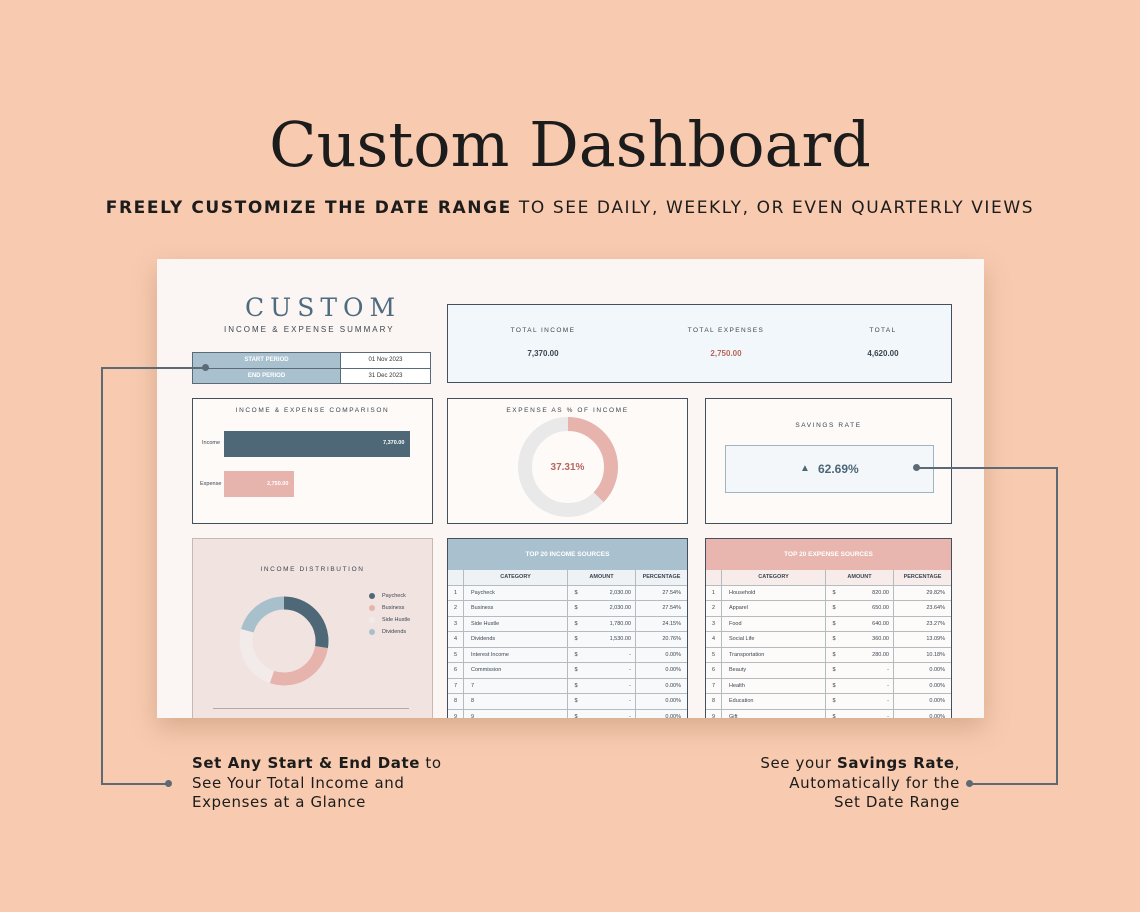  What do you see at coordinates (385, 360) in the screenshot?
I see `start-period-input: 01 Nov 2023` at bounding box center [385, 360].